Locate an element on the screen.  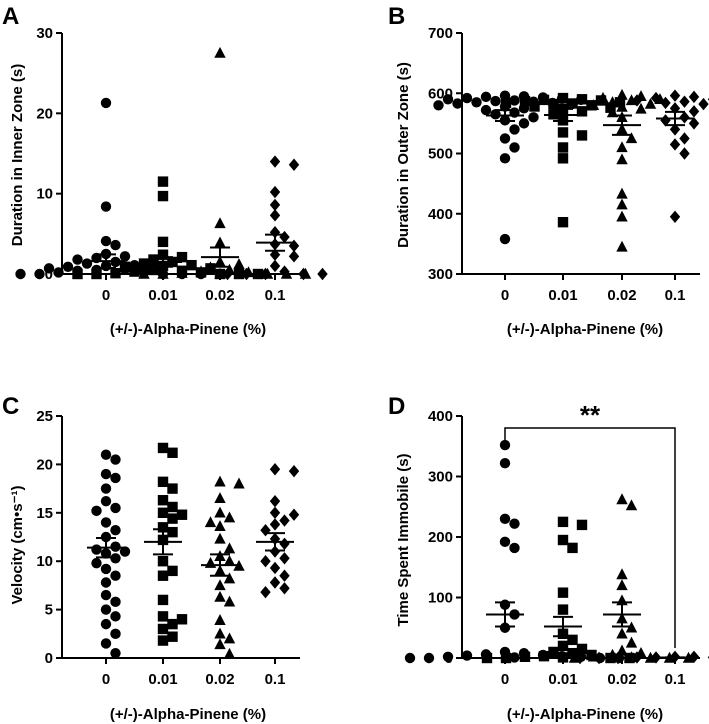
y-axis-title: Velocity (cm•s⁻¹) is located at coordinates (17, 544).